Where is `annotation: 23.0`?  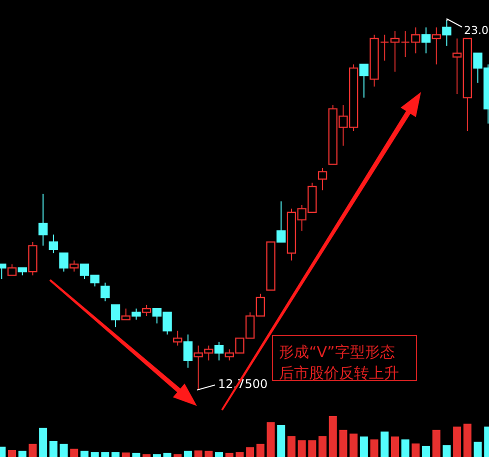
annotation: 23.0 is located at coordinates (476, 30).